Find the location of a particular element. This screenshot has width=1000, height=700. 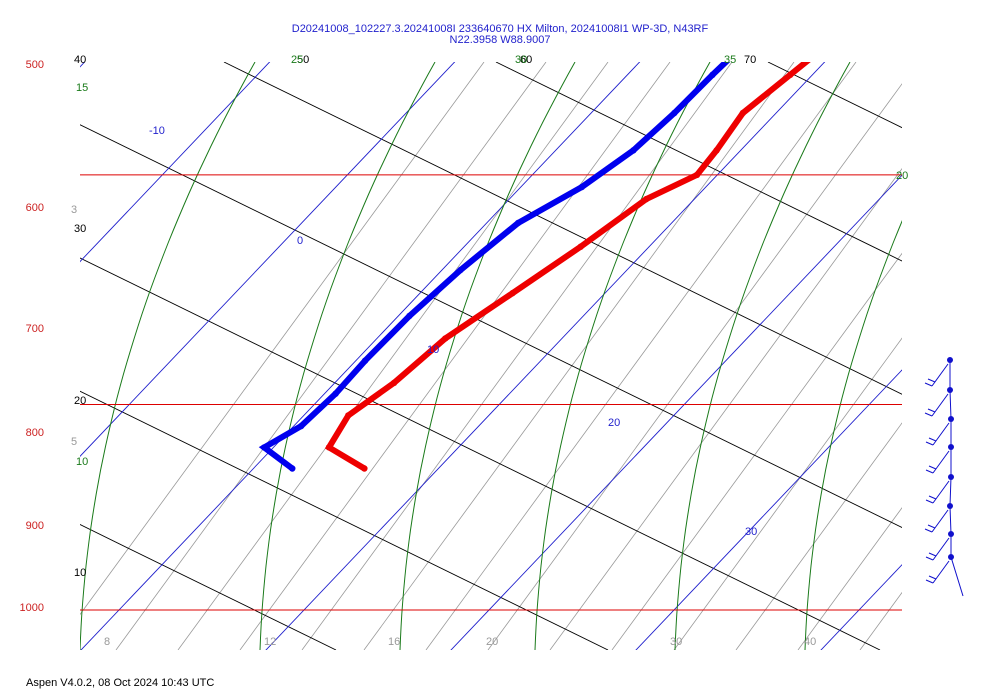

dry-adiabat-label: 60 is located at coordinates (526, 60).